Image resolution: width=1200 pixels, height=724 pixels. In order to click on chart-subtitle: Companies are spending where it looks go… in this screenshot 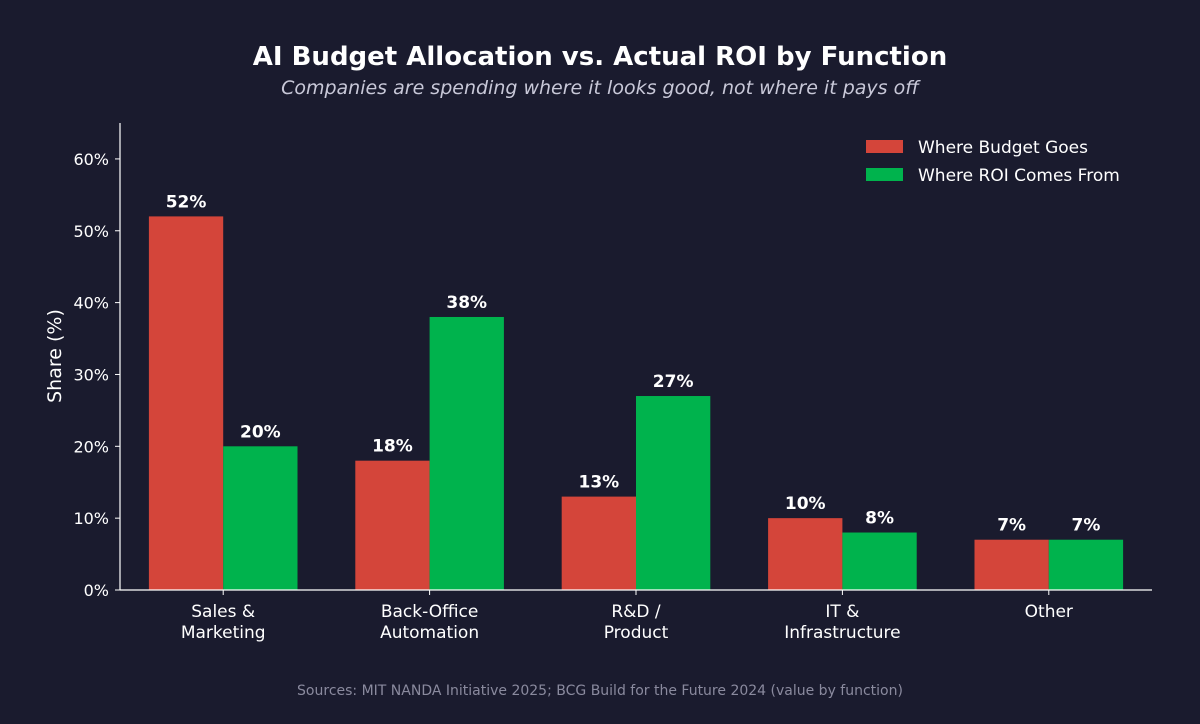, I will do `click(601, 88)`.